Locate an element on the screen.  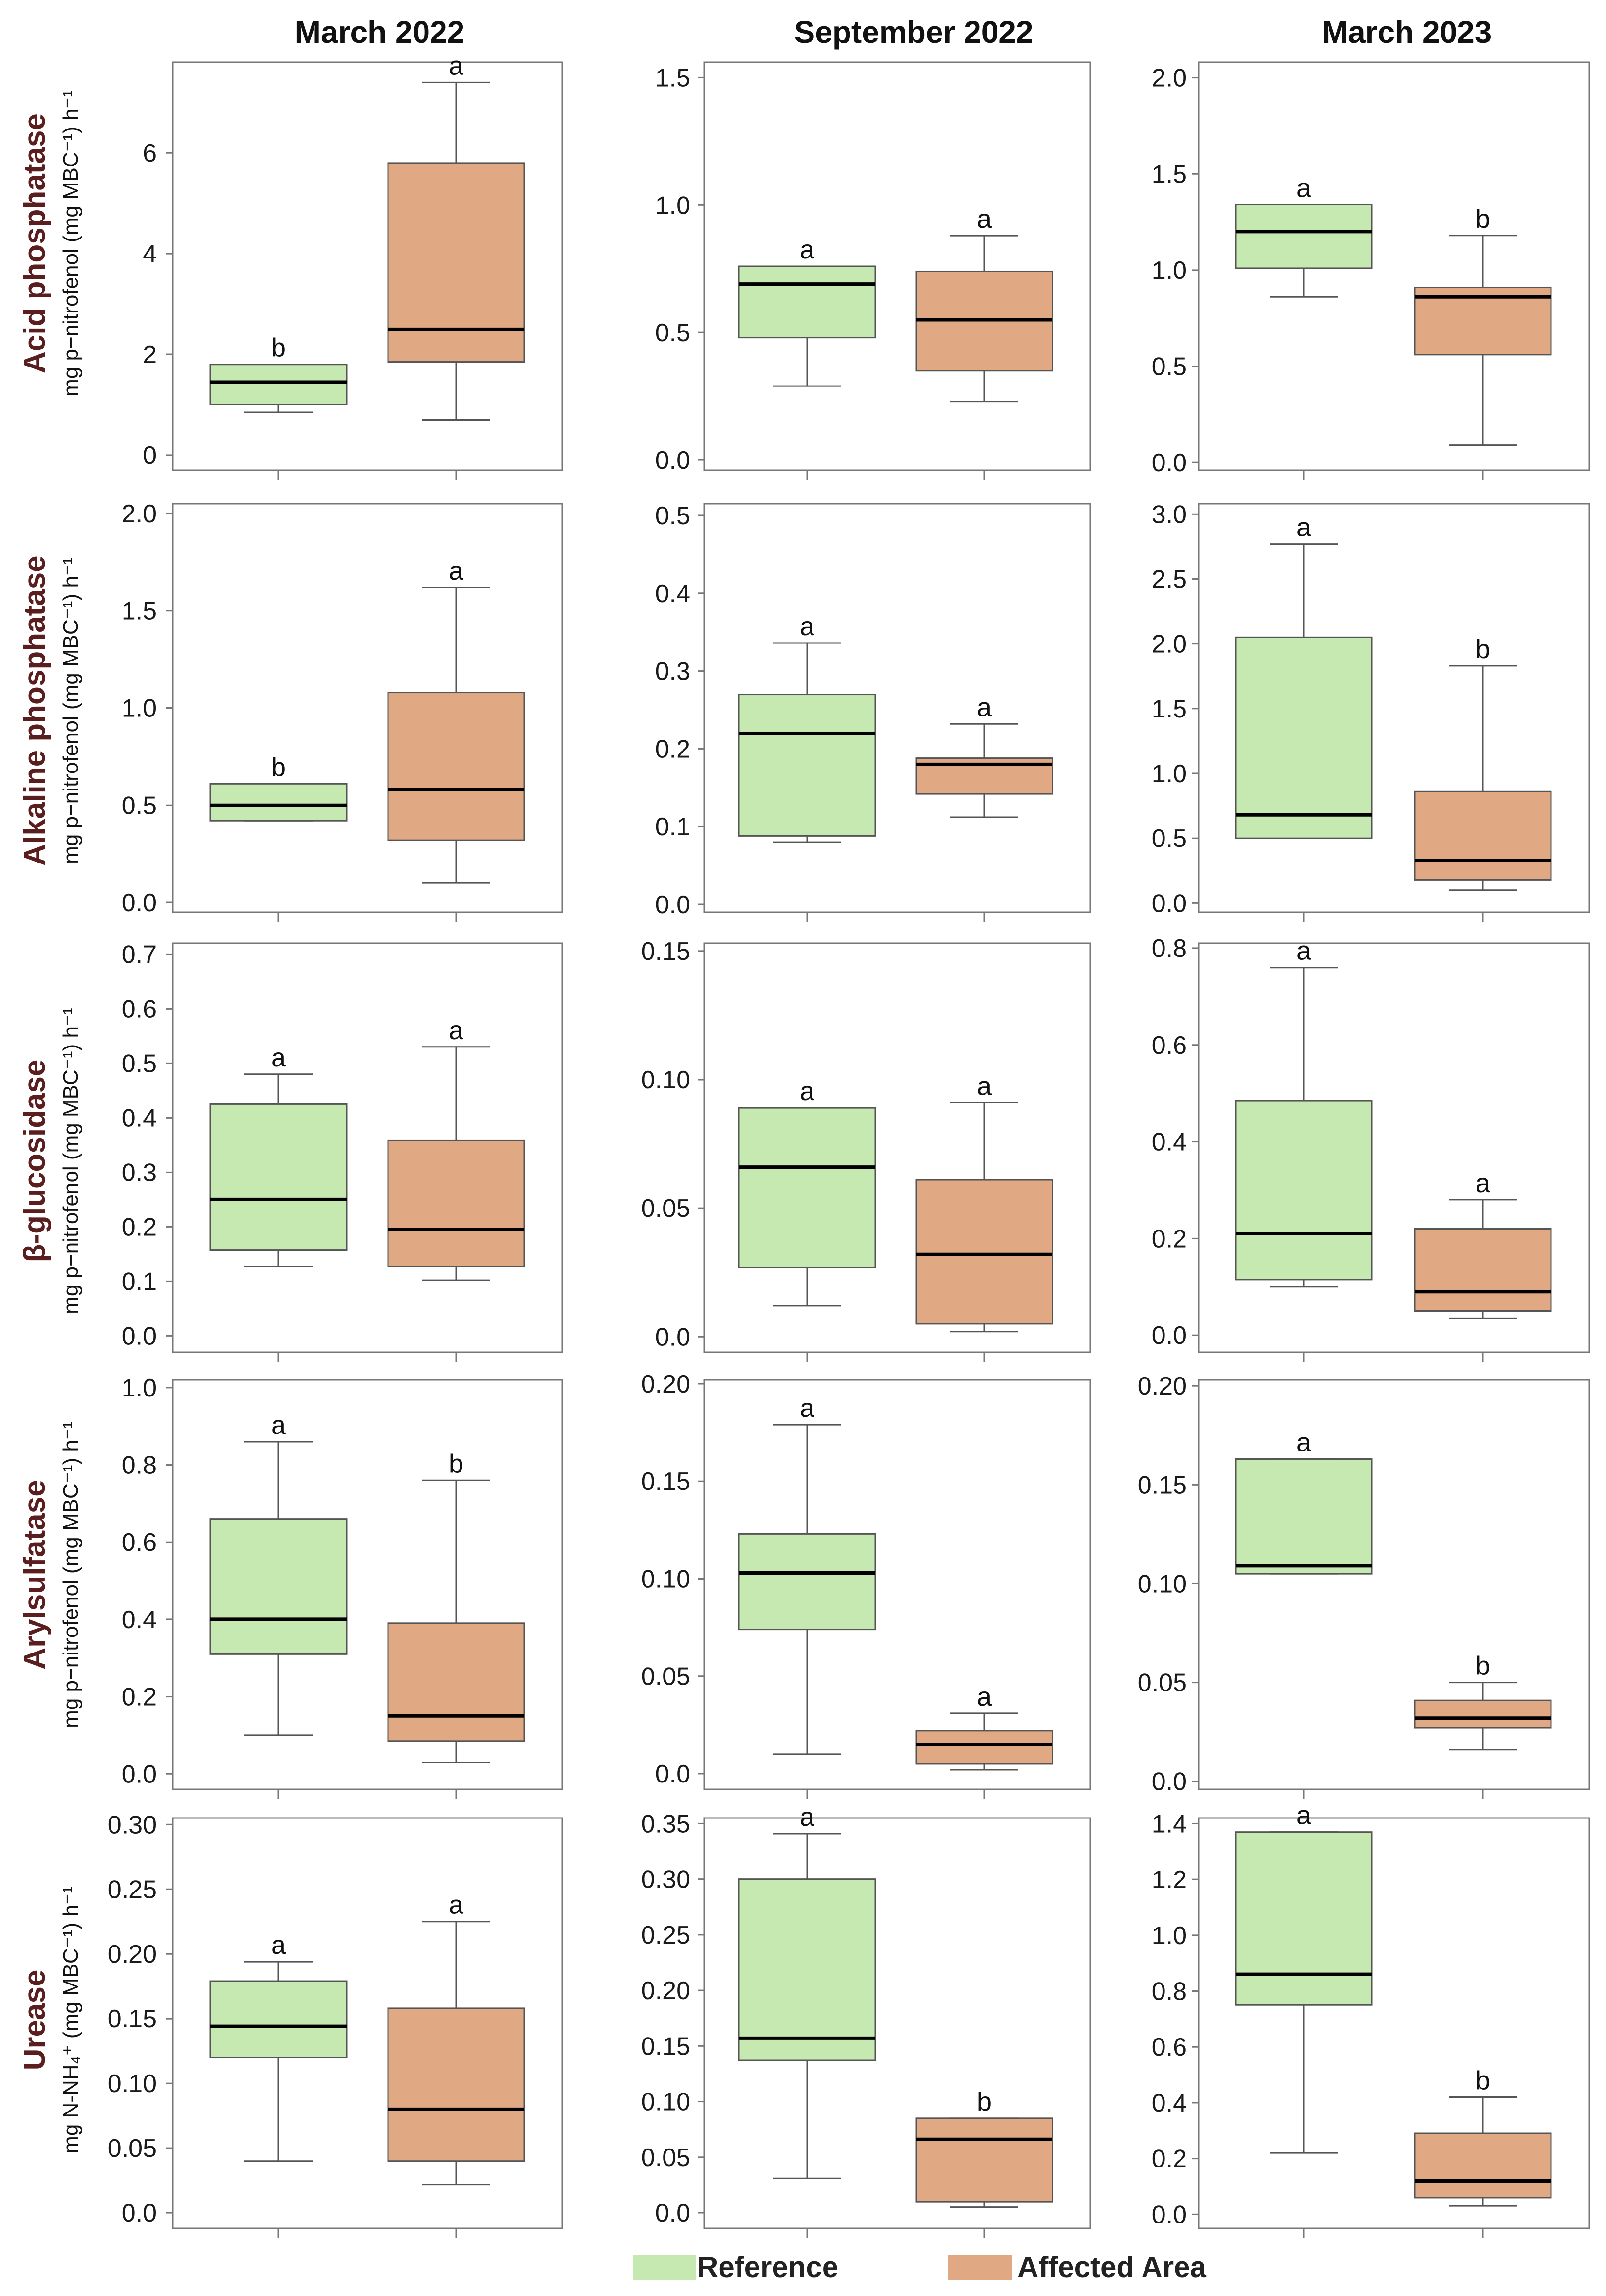
panel-alkaline-phosphatase-march-2023: 0.0 0.5 1.0 1.5 2.0 2.5 3.0 a b is located at coordinates (1371, 711).